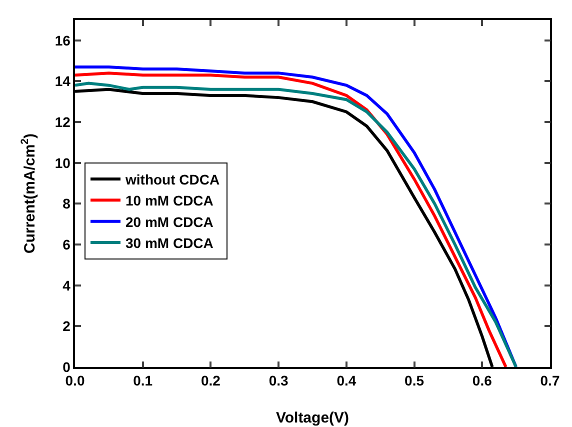 Image resolution: width=572 pixels, height=427 pixels. What do you see at coordinates (170, 200) in the screenshot?
I see `legend-label: 10 mM CDCA` at bounding box center [170, 200].